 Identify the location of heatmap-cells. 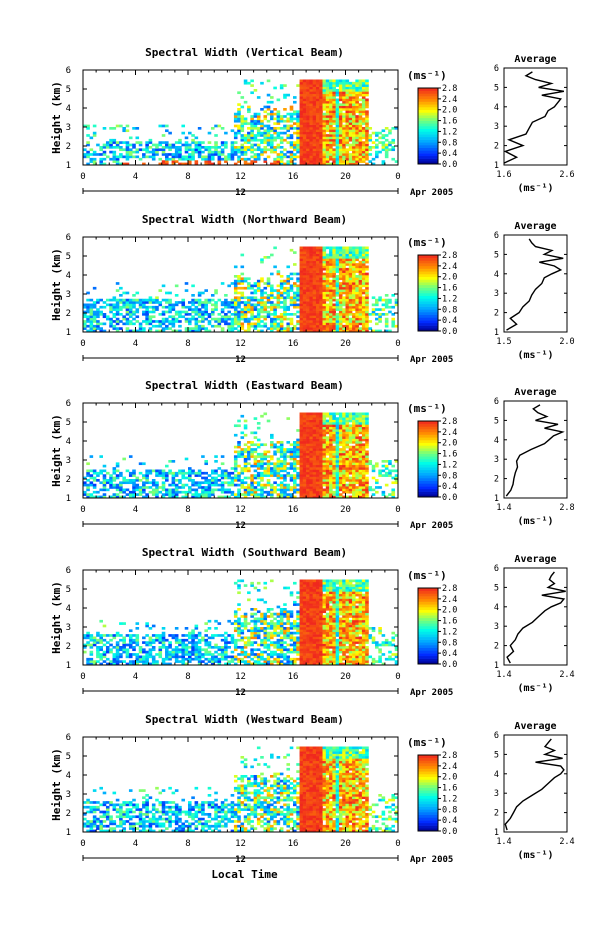
(241, 122).